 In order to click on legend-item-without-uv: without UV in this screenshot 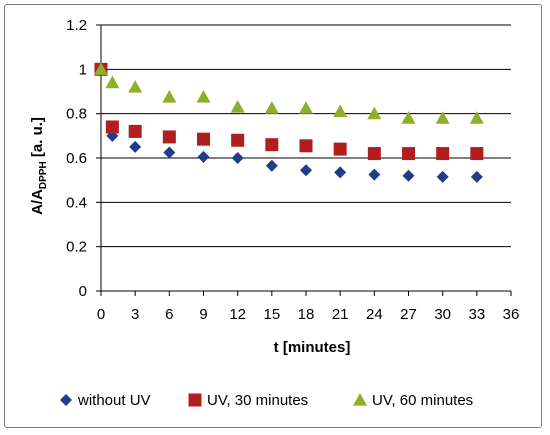, I will do `click(105, 400)`.